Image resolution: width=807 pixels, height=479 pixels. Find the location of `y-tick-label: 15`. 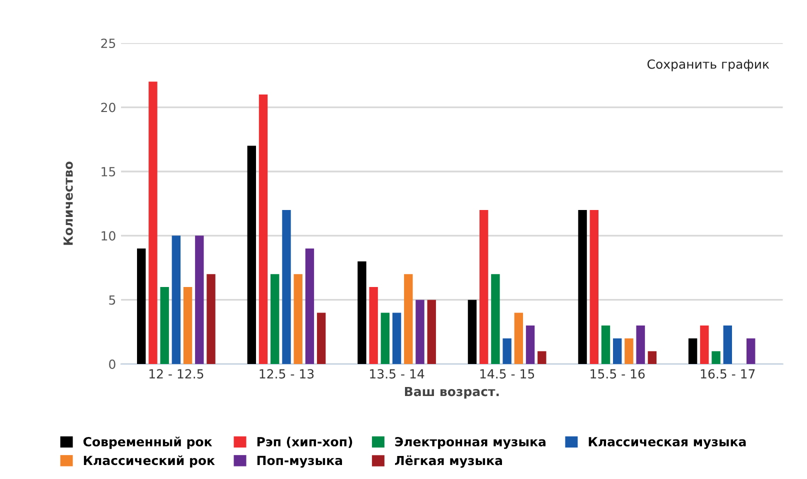

y-tick-label: 15 is located at coordinates (109, 171).